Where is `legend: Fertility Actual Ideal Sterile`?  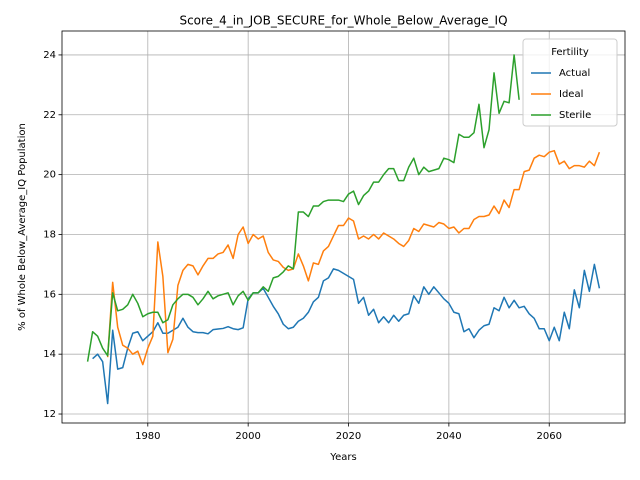
legend: Fertility Actual Ideal Sterile is located at coordinates (570, 82).